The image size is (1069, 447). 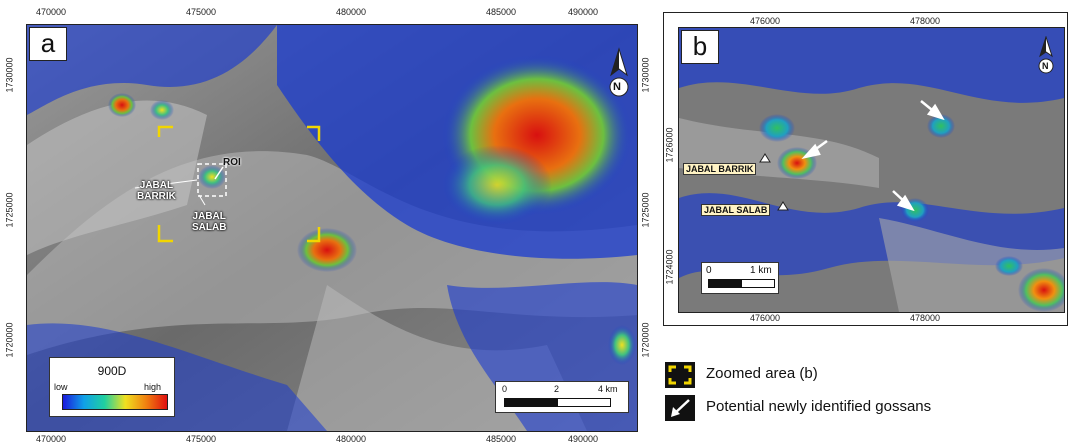 What do you see at coordinates (925, 21) in the screenshot?
I see `x-tick-top-b: 478000` at bounding box center [925, 21].